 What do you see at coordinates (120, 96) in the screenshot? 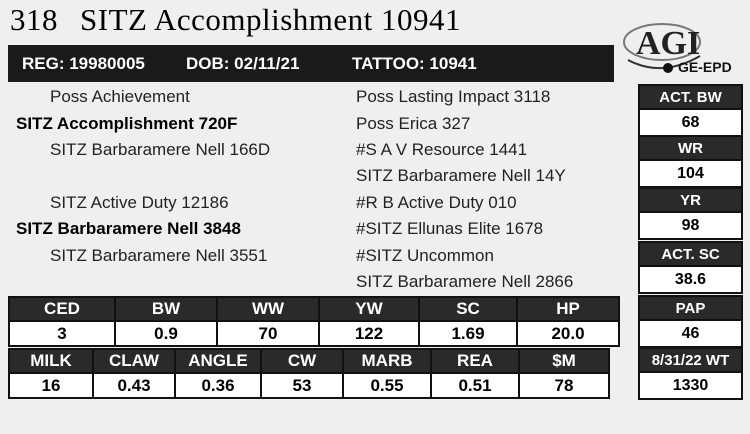
I see `pedigree-sire-sire: Poss Achievement` at bounding box center [120, 96].